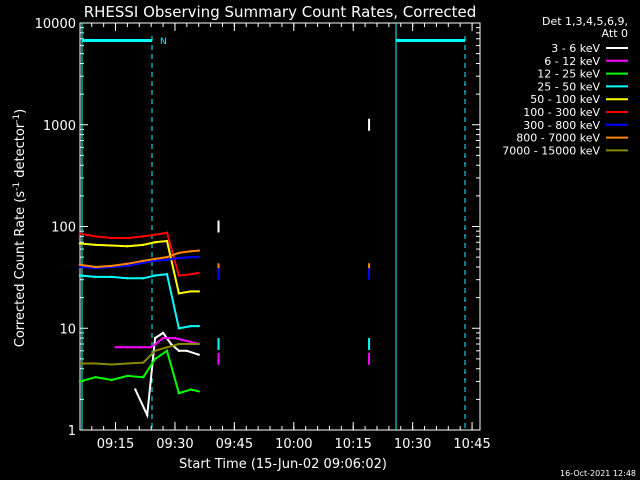 This screenshot has height=480, width=640. What do you see at coordinates (568, 86) in the screenshot?
I see `legend-entry-label: 25 - 50 keV` at bounding box center [568, 86].